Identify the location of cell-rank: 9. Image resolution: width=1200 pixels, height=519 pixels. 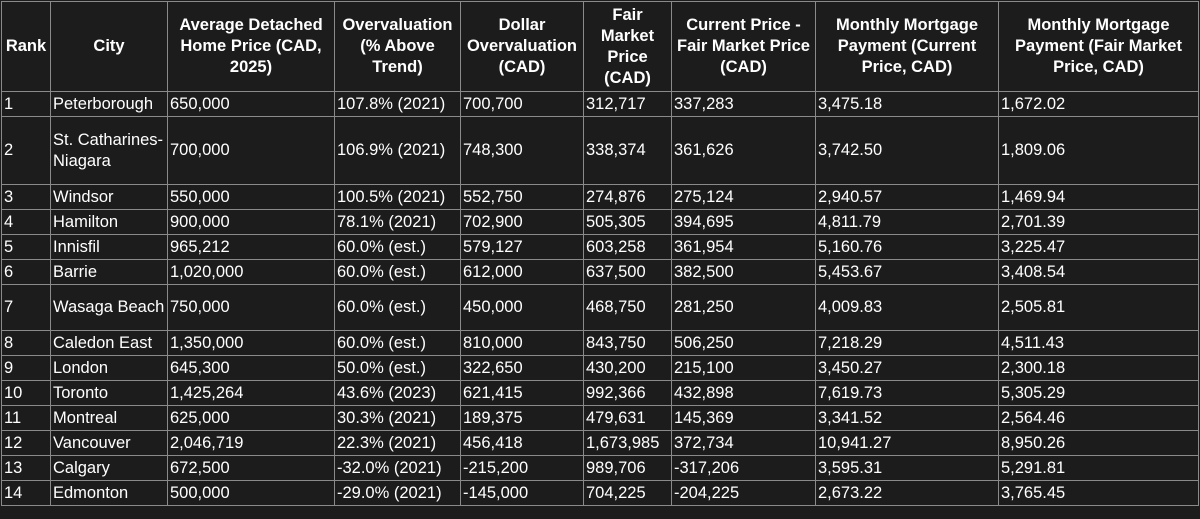
(26, 368).